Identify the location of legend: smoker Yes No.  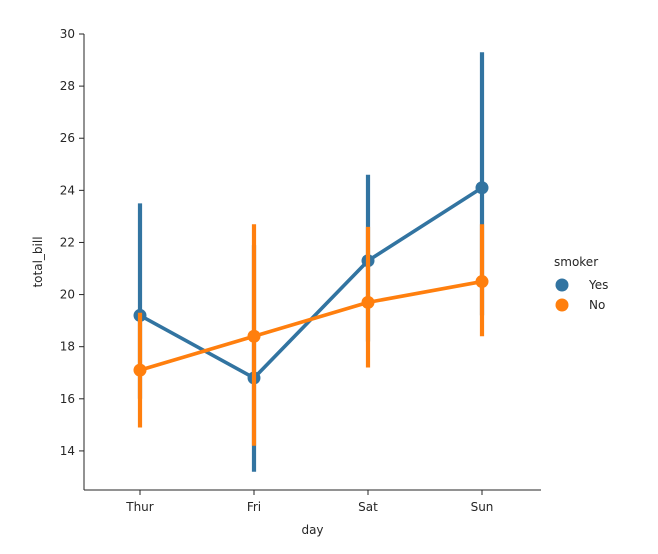
(581, 283).